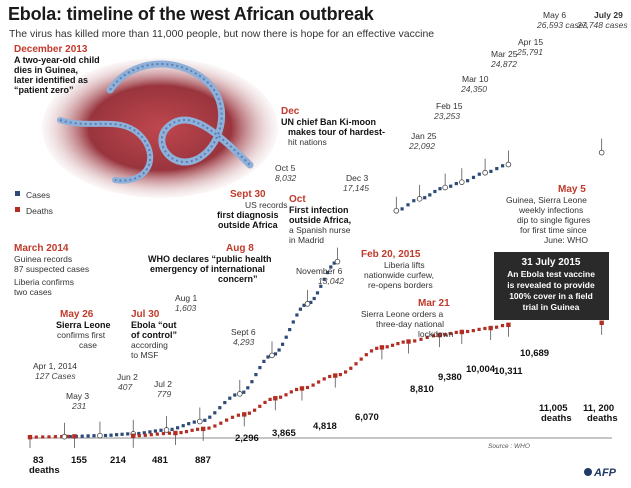  Describe the element at coordinates (449, 106) in the screenshot. I see `case-date-label: Feb 15` at that location.